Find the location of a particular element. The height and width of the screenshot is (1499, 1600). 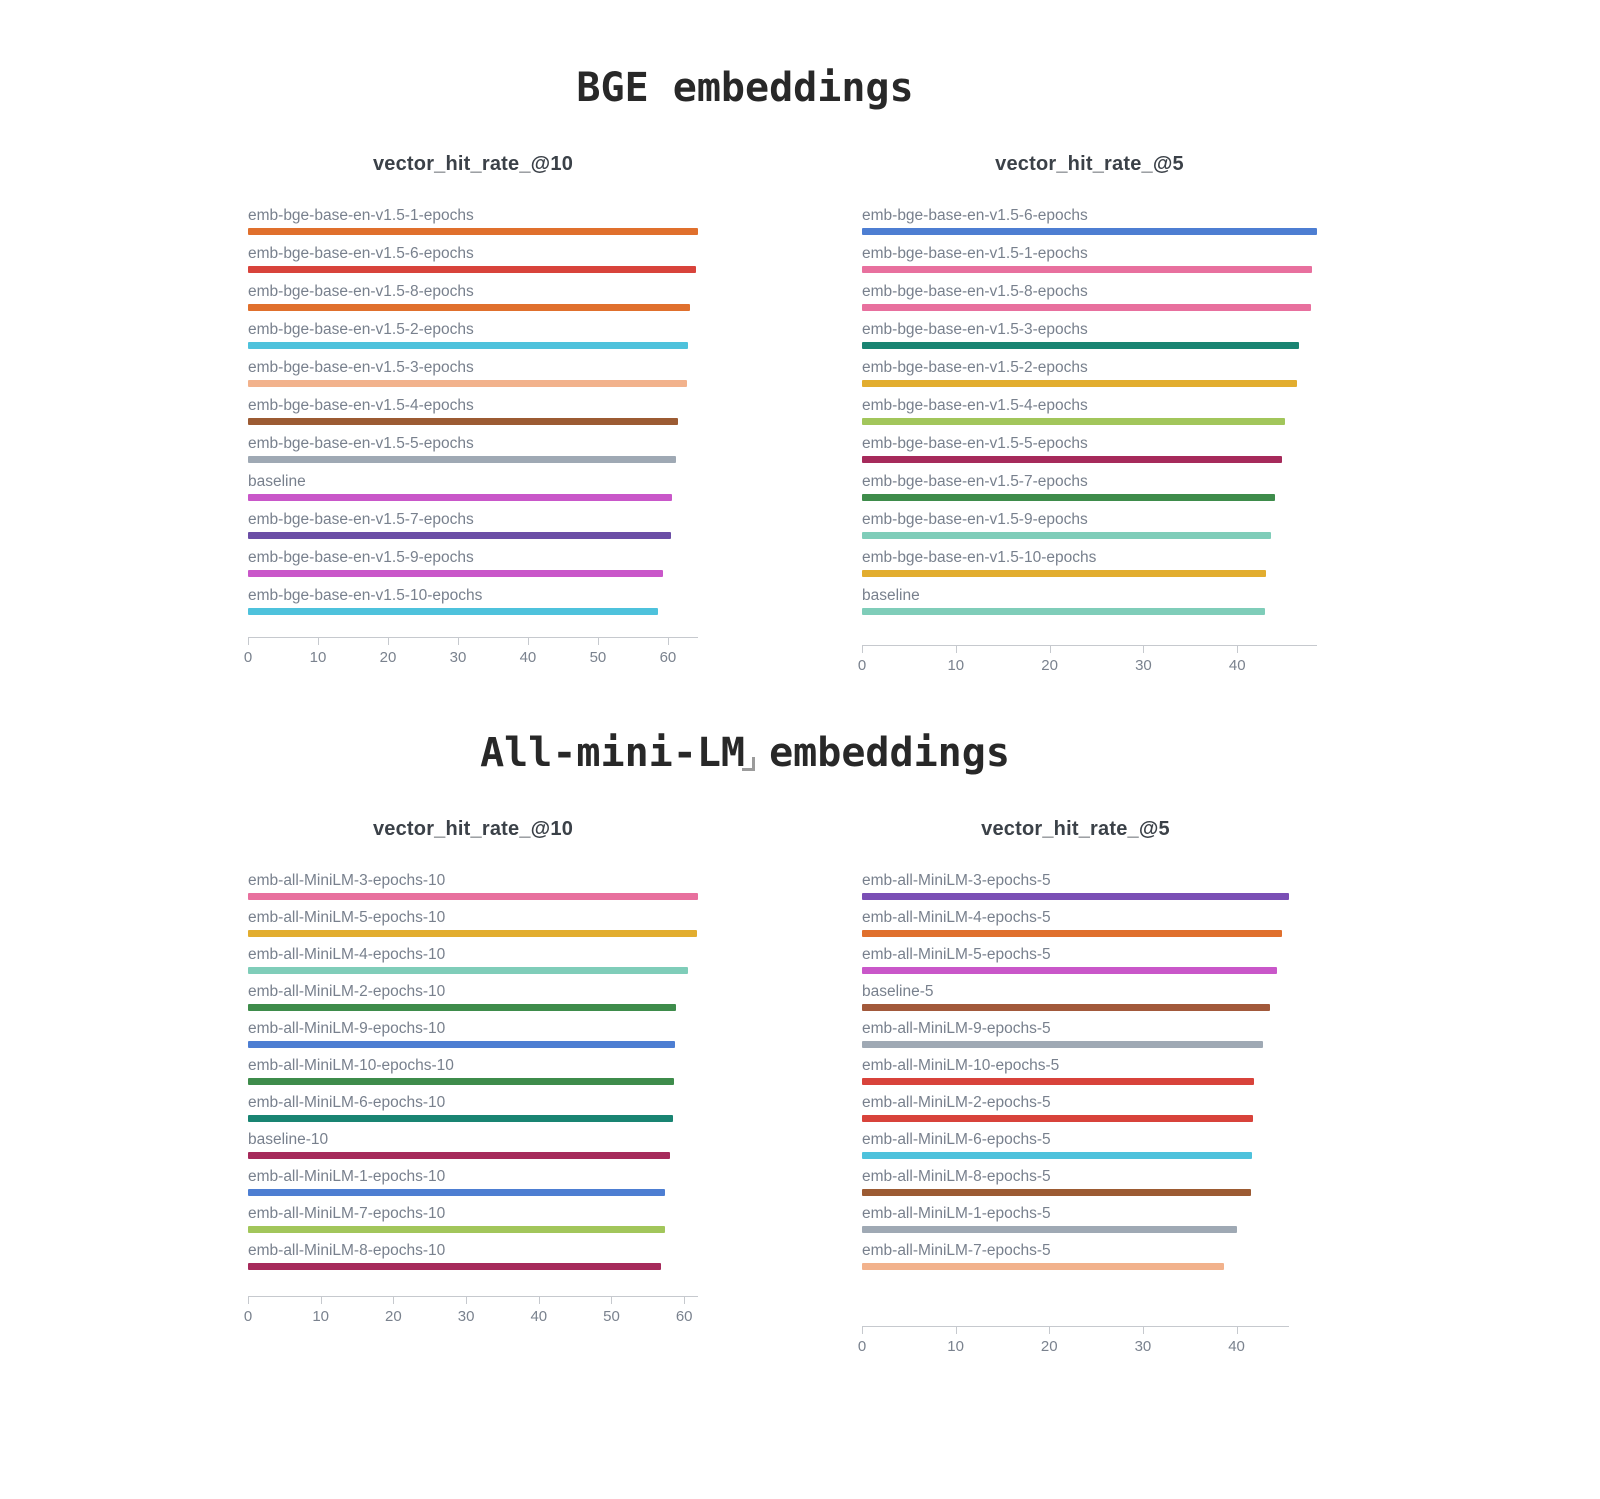

bar-label: emb-all-MiniLM-8-epochs-10 is located at coordinates (347, 1250).